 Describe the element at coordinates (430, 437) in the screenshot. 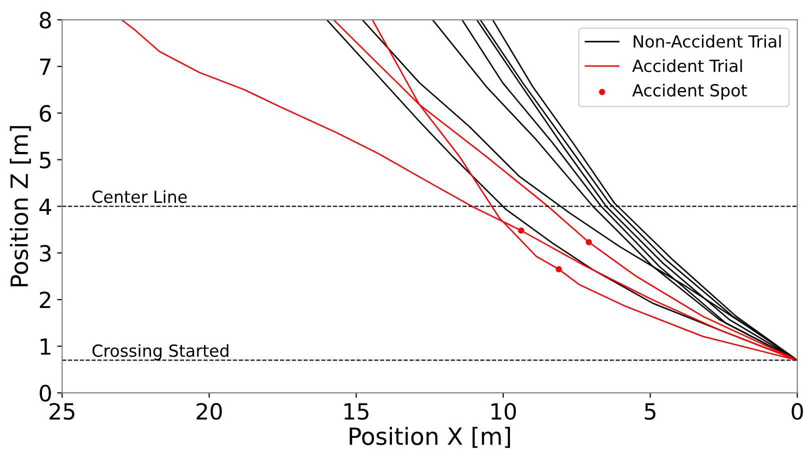

I see `x-axis-title: Position X [m]` at that location.